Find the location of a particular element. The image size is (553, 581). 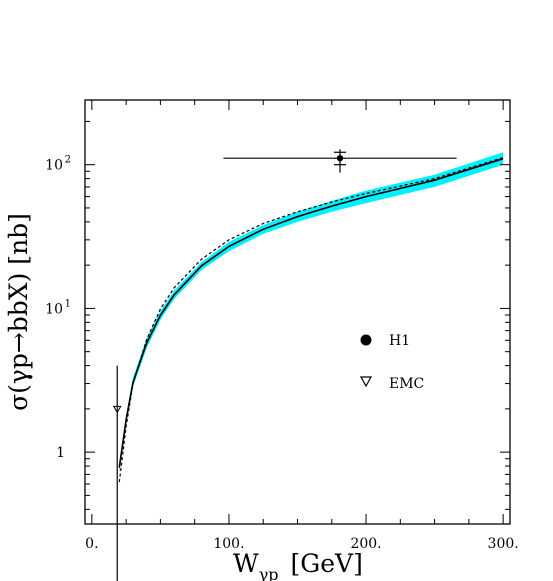

x-axis-label-subscript: γp is located at coordinates (269, 573).